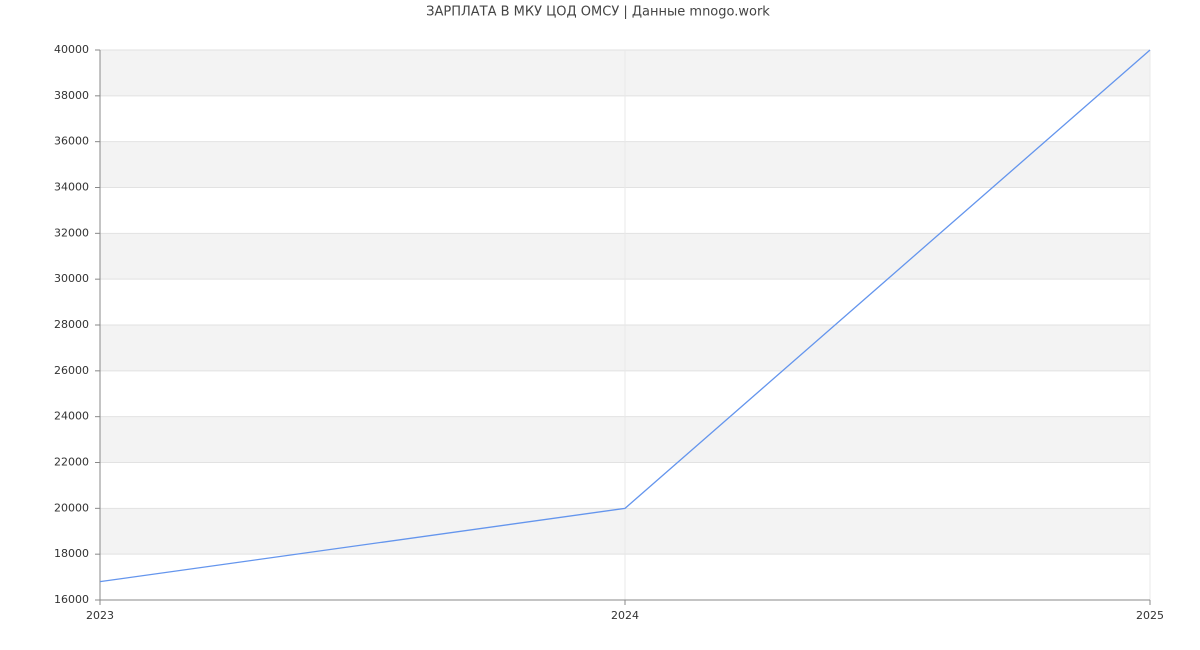 The width and height of the screenshot is (1200, 650). What do you see at coordinates (100, 615) in the screenshot?
I see `x-tick-label: 2023` at bounding box center [100, 615].